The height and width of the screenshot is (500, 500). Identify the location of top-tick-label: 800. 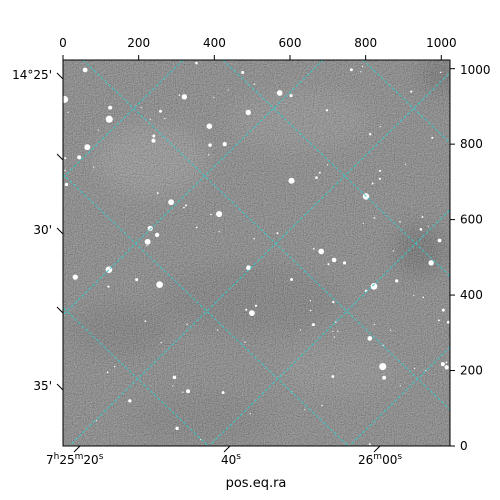
(365, 43).